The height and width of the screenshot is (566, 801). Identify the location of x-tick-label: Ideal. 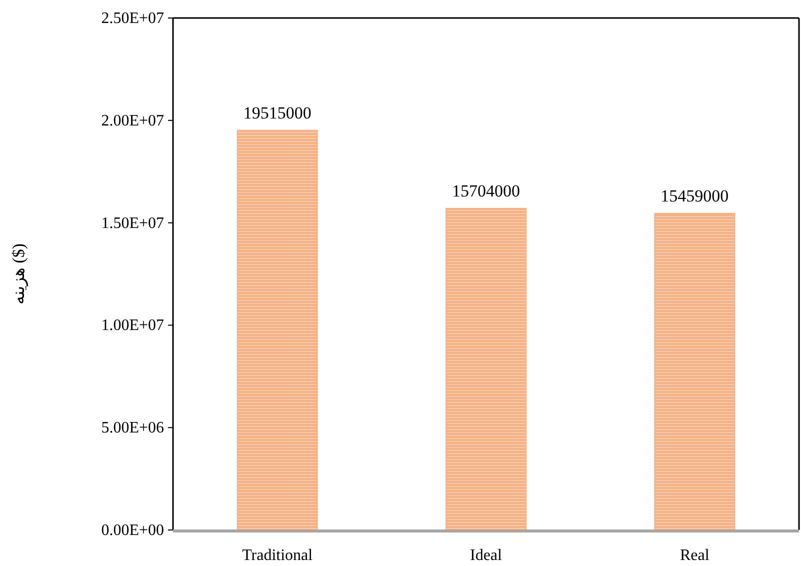
(486, 555).